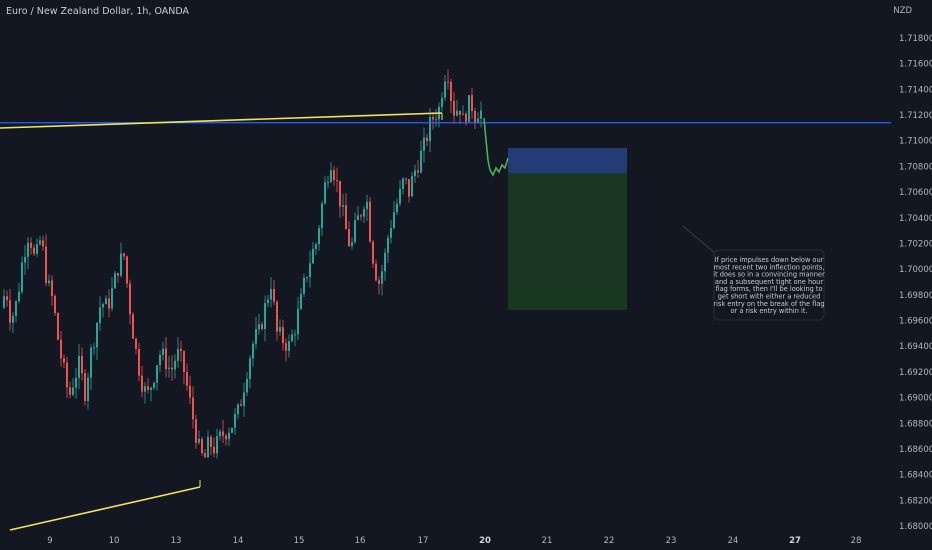 Image resolution: width=932 pixels, height=550 pixels. Describe the element at coordinates (105, 508) in the screenshot. I see `lower-trendline` at that location.